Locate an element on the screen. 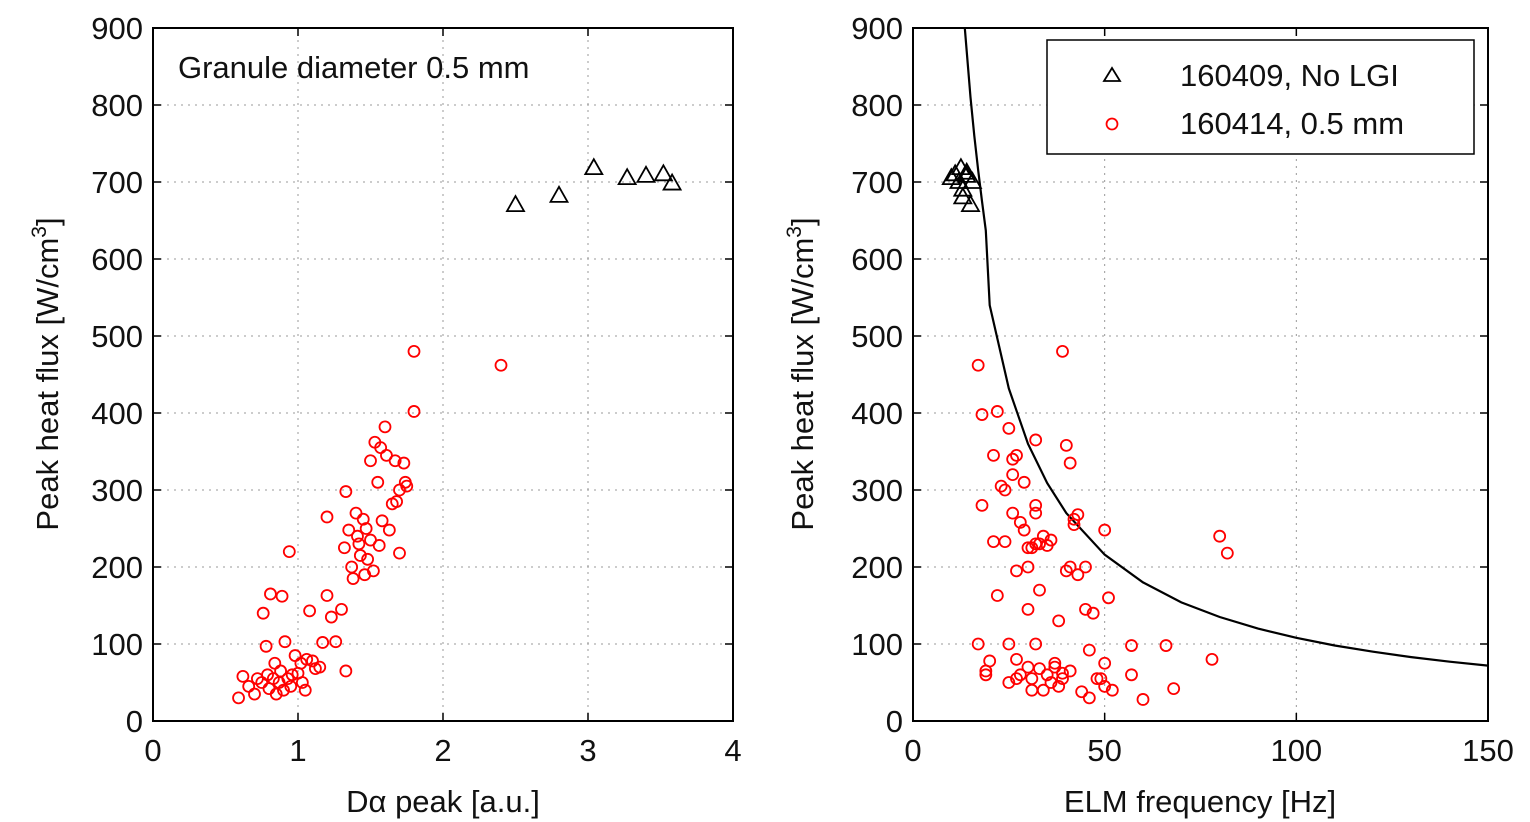 This screenshot has height=822, width=1530. legend-entry-160409: 160409, No LGI is located at coordinates (1289, 75).